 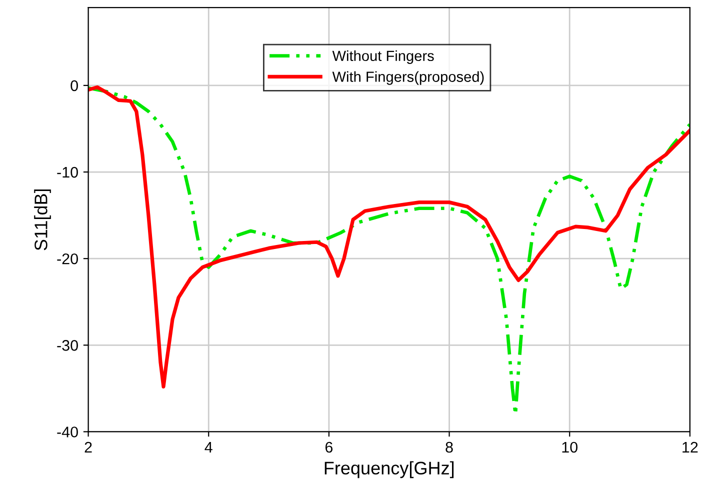 What do you see at coordinates (67, 345) in the screenshot?
I see `y-tick-label: -30` at bounding box center [67, 345].